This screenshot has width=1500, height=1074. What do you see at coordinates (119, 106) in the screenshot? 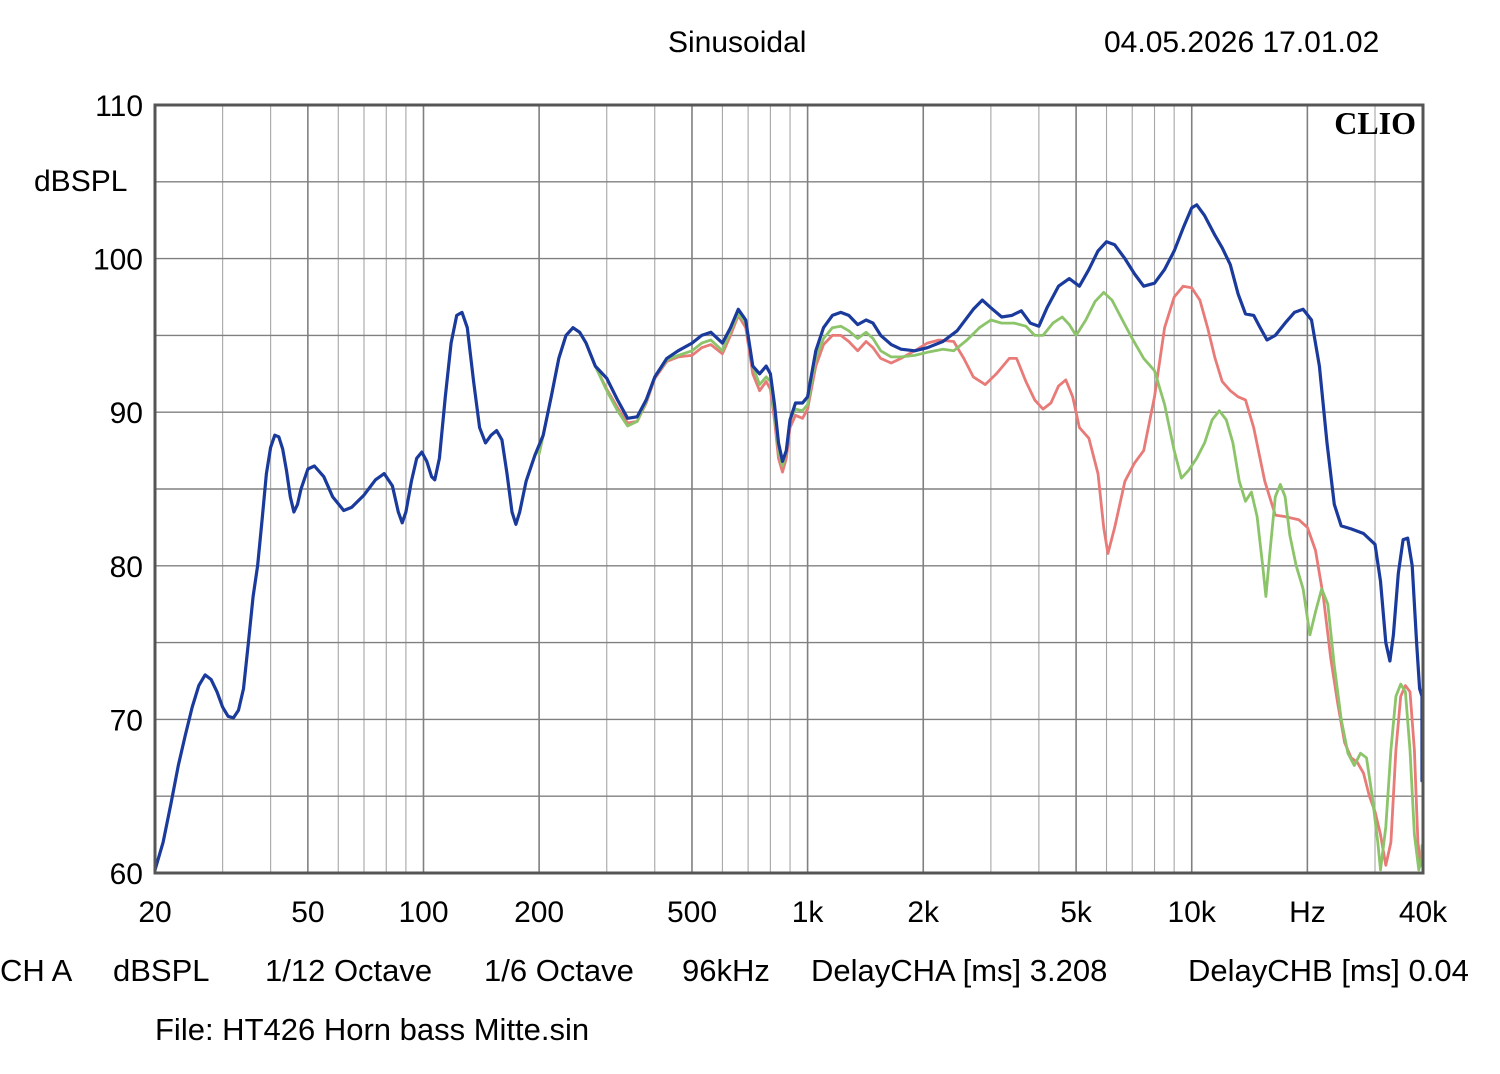
I see `y-tick-label-110: 110` at bounding box center [119, 106].